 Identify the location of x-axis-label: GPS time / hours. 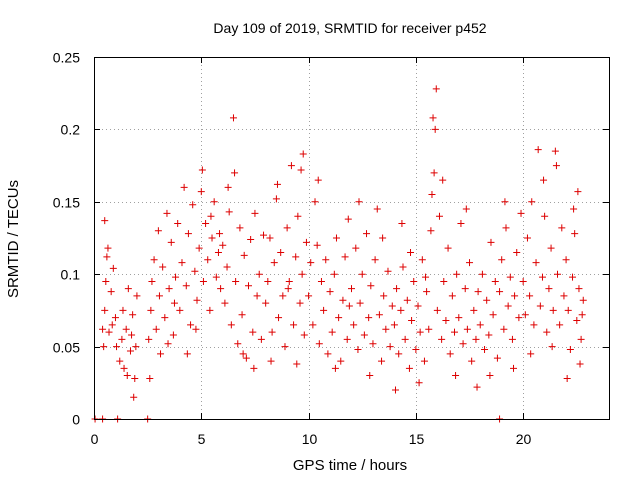
(350, 465).